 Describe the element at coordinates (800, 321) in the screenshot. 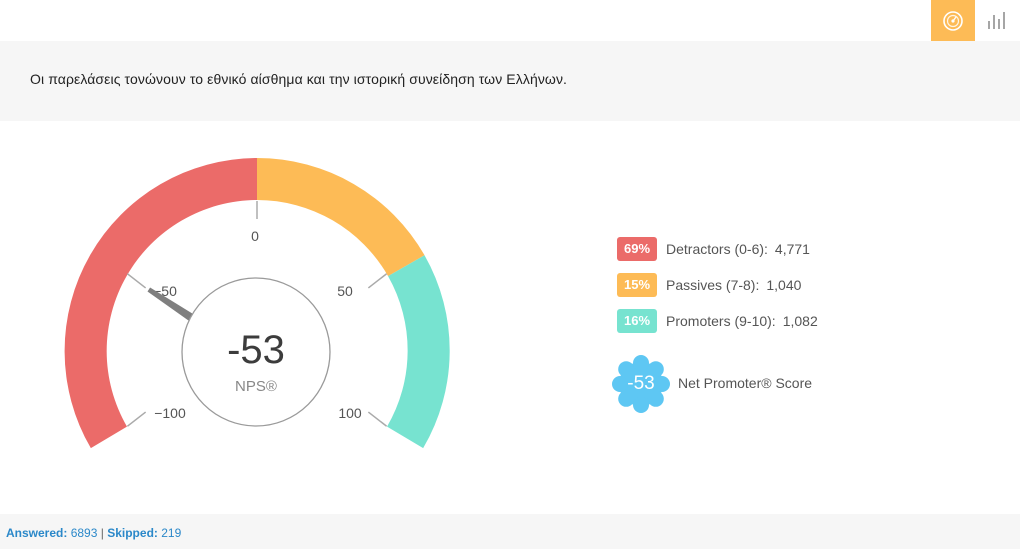

I see `promoters-count: 1,082` at that location.